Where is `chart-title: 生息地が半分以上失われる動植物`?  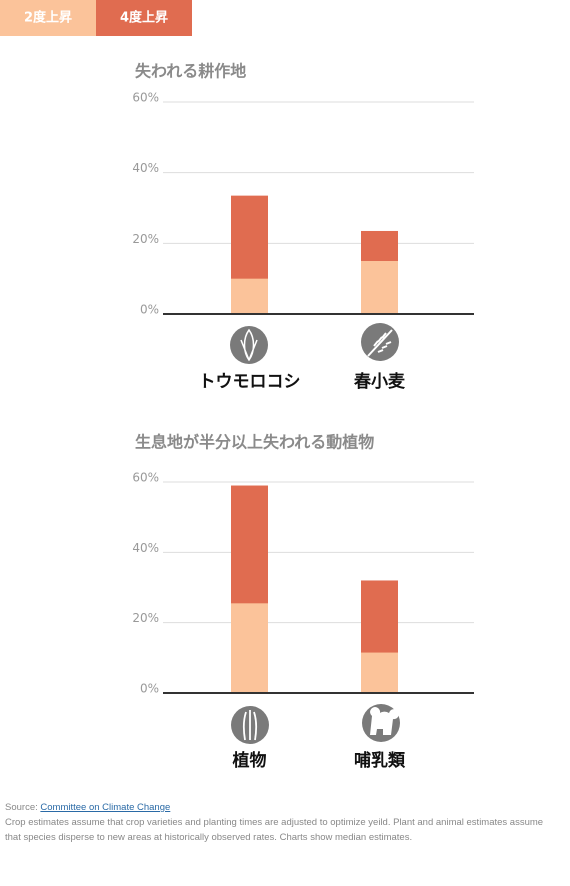
chart-title: 生息地が半分以上失われる動植物 is located at coordinates (254, 442).